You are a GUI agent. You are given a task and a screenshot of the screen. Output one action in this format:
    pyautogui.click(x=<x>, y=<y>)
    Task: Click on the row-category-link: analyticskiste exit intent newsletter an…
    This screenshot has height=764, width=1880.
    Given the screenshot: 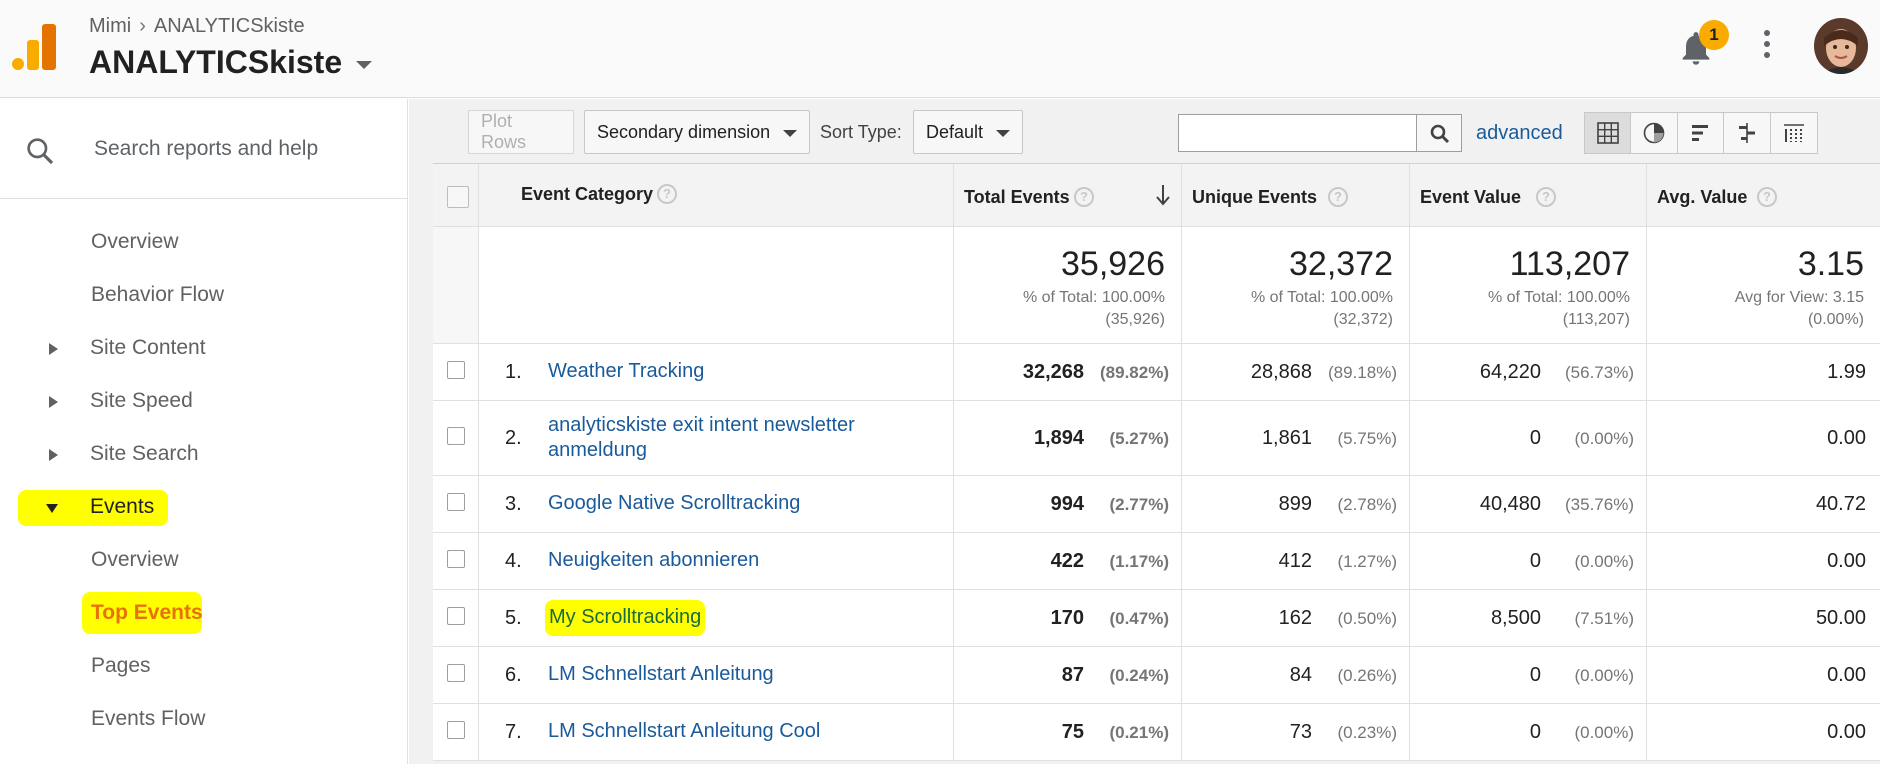 What is the action you would take?
    pyautogui.click(x=701, y=437)
    